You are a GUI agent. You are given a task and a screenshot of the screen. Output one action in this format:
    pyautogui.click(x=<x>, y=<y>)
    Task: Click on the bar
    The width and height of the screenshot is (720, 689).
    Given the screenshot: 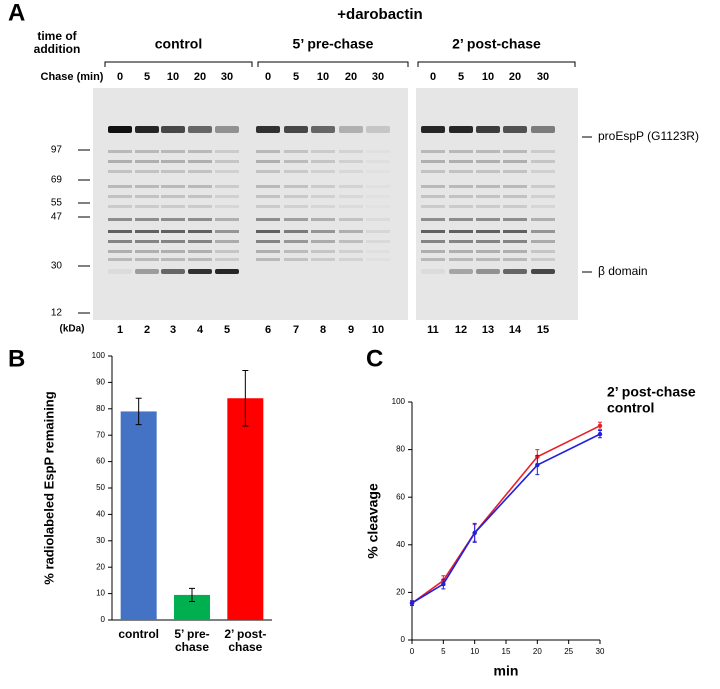 What is the action you would take?
    pyautogui.click(x=245, y=509)
    